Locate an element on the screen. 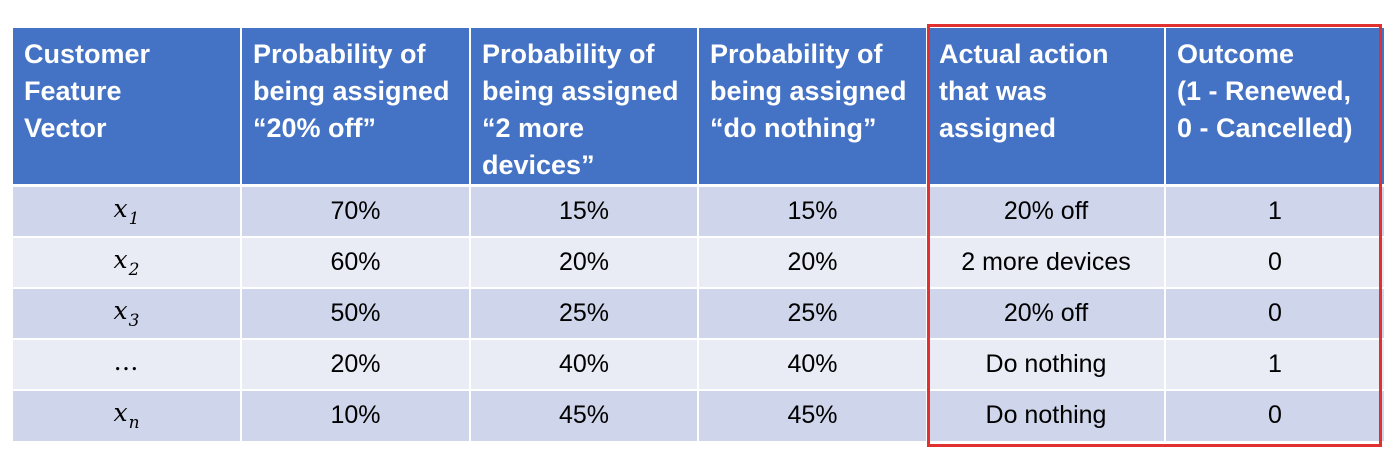 The image size is (1400, 458). prob-2-more-devices-cell: 25% is located at coordinates (584, 312).